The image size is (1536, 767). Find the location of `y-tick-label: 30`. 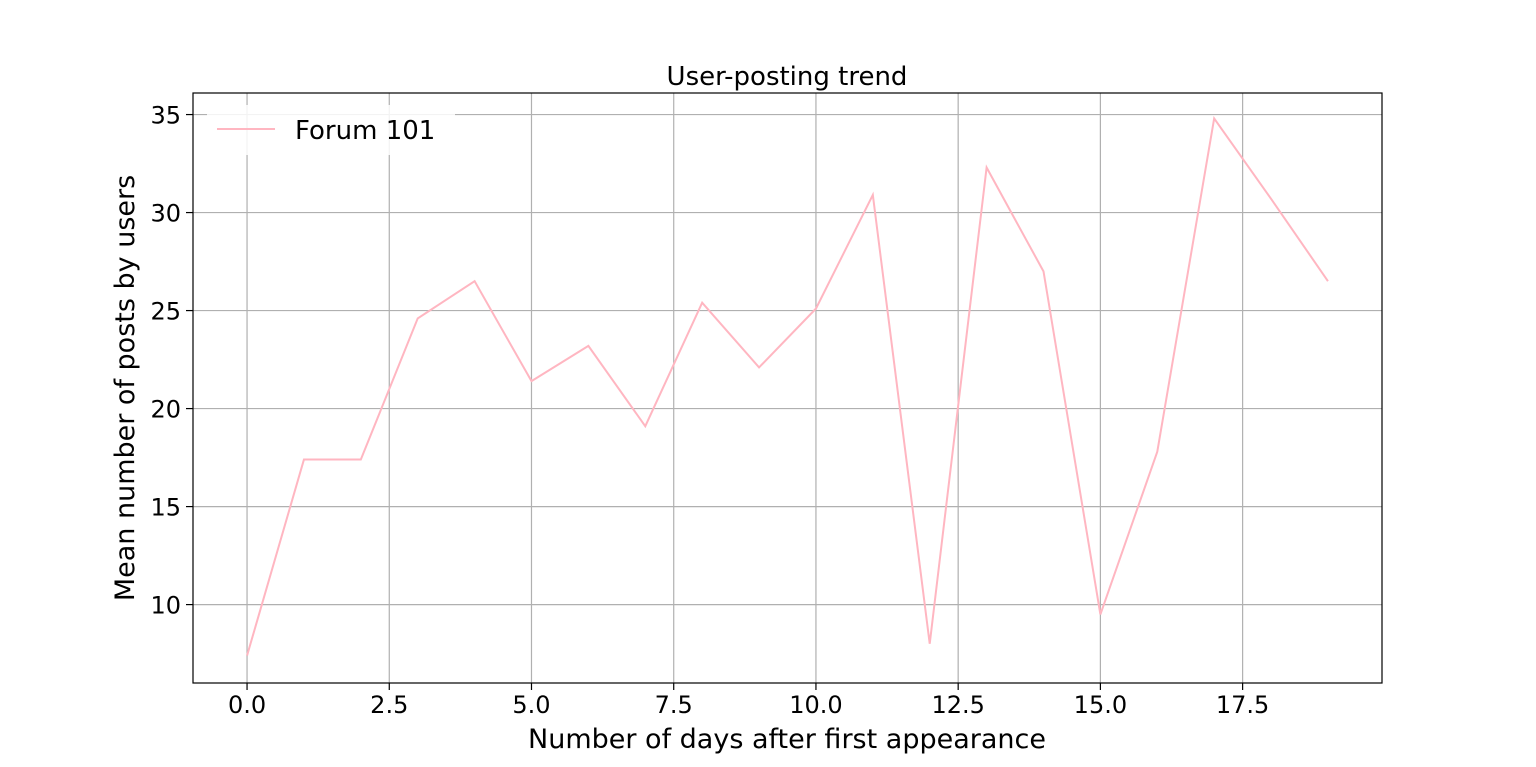

y-tick-label: 30 is located at coordinates (165, 214).